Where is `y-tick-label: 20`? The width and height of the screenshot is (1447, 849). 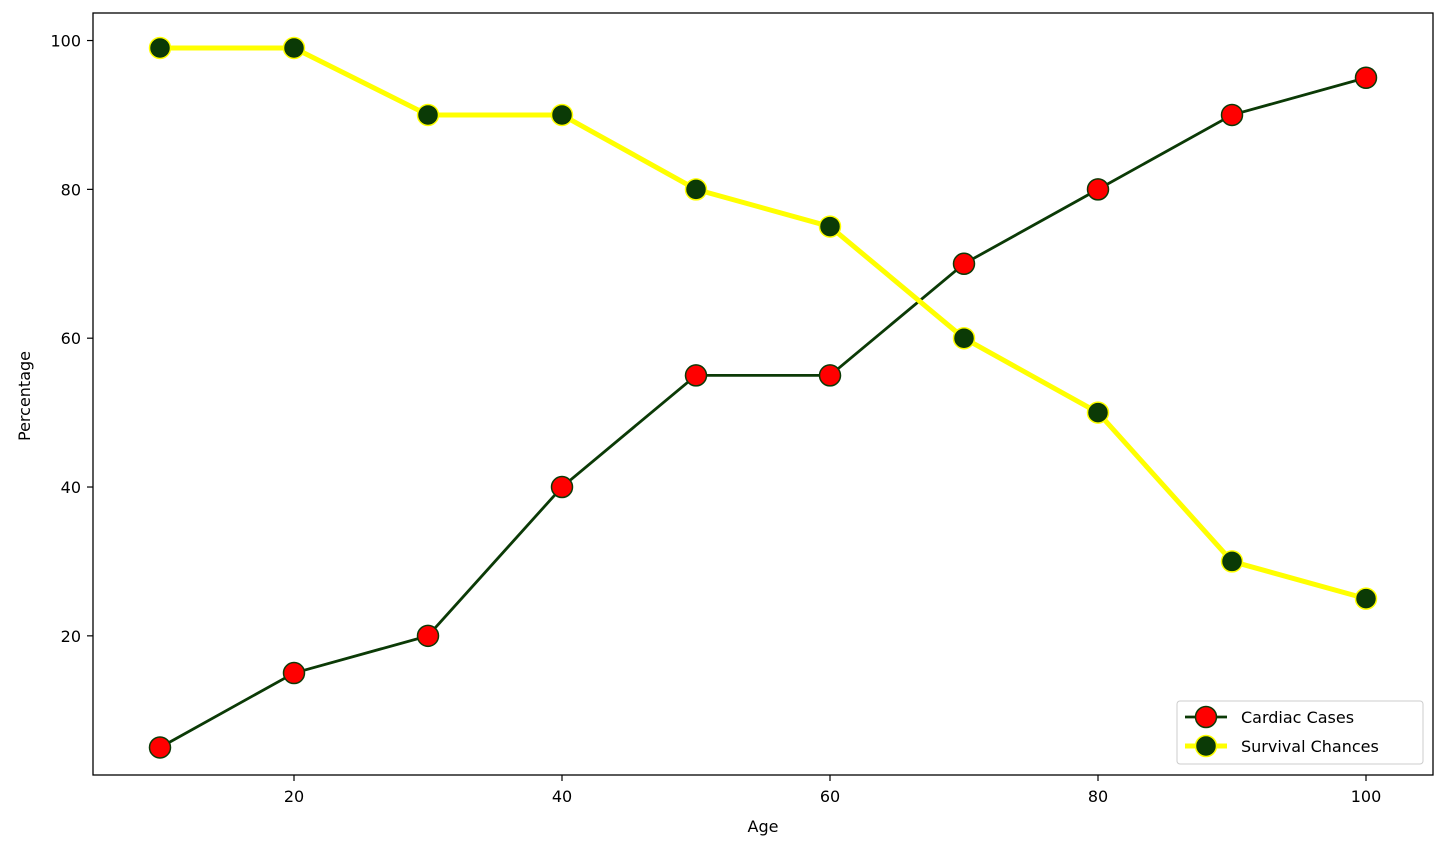 y-tick-label: 20 is located at coordinates (71, 636).